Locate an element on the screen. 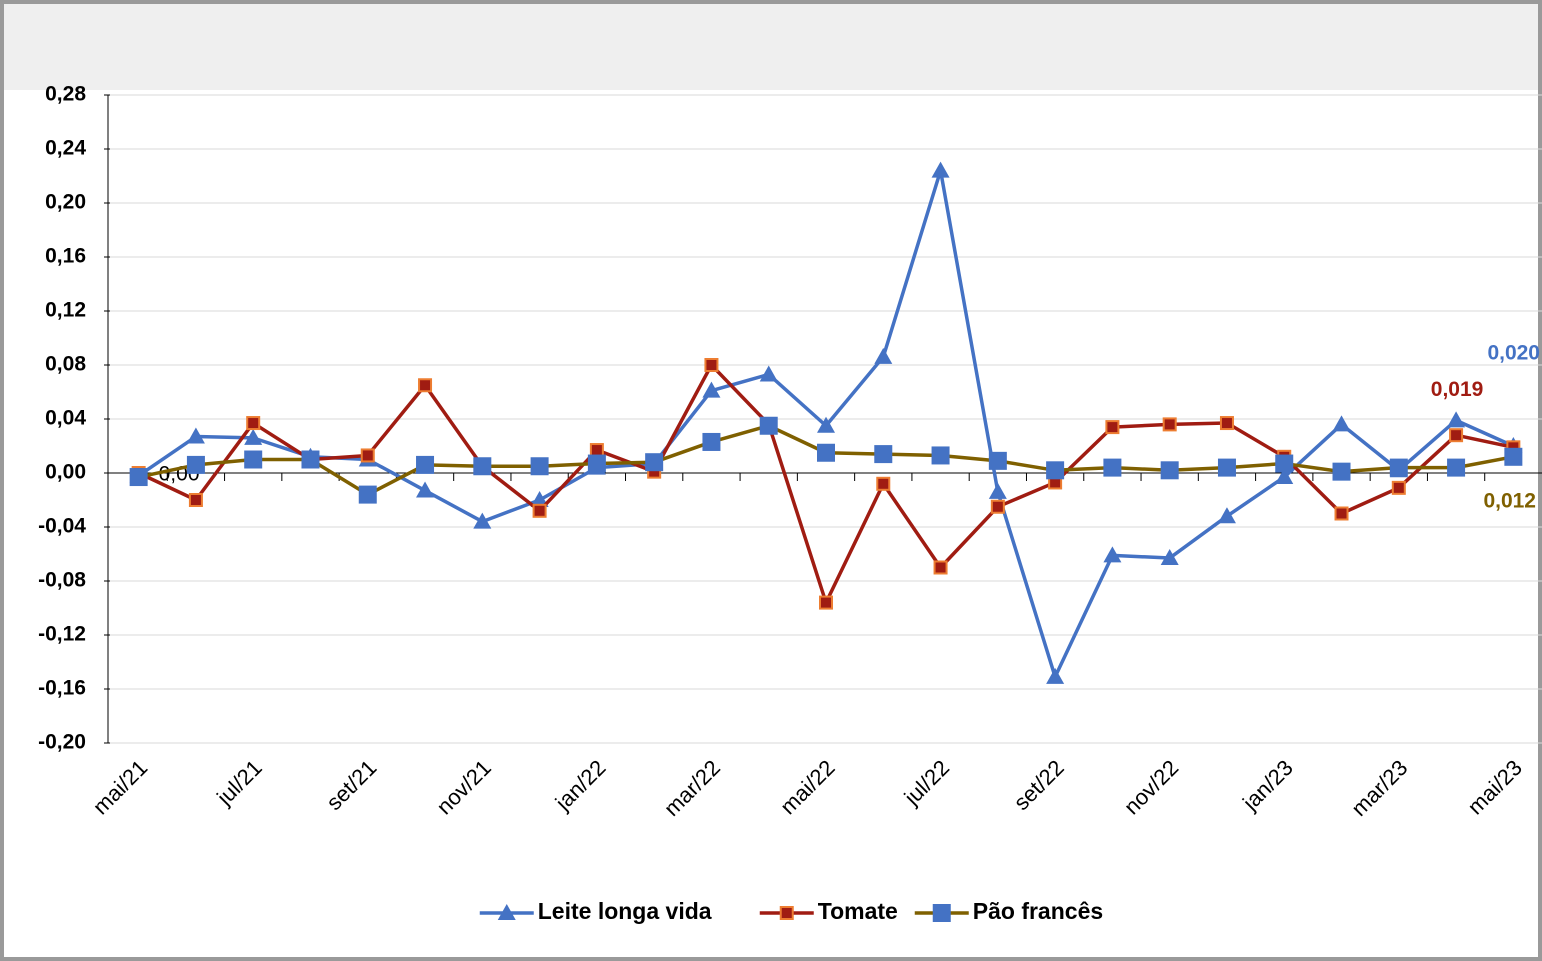 The height and width of the screenshot is (961, 1542). y-tick-label: 0,00 is located at coordinates (65, 472).